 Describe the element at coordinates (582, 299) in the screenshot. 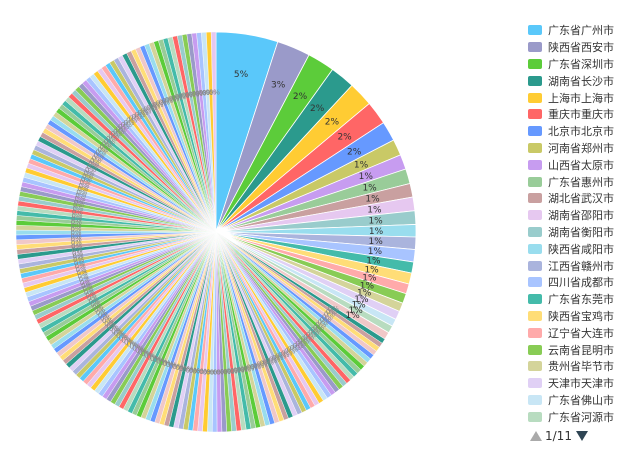

I see `legend-item: 广东省东莞市` at that location.